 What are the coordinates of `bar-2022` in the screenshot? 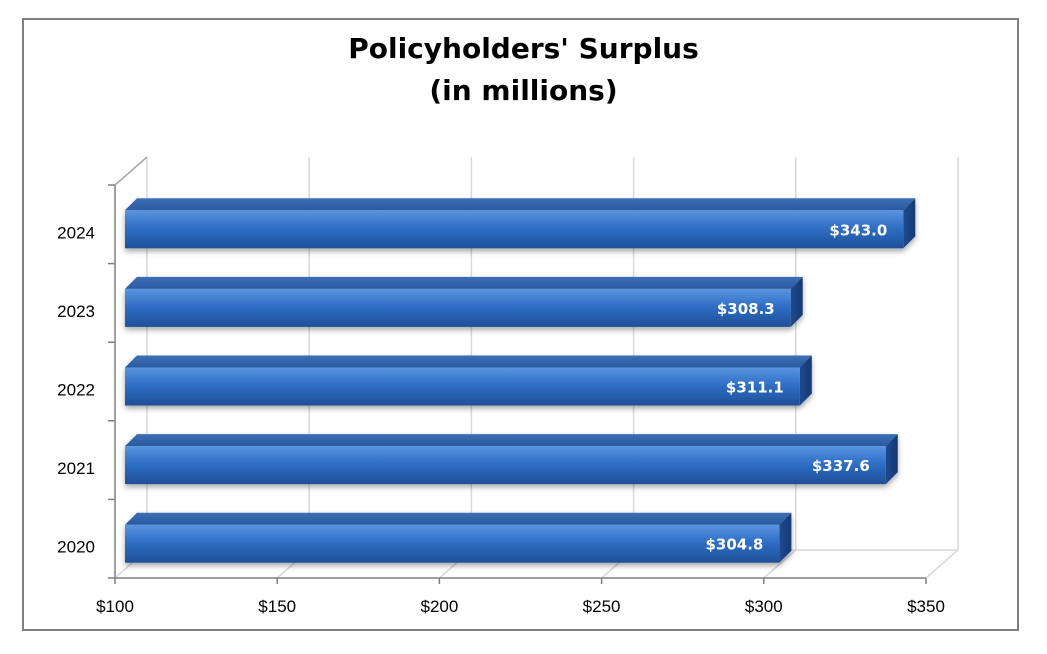 It's located at (468, 380).